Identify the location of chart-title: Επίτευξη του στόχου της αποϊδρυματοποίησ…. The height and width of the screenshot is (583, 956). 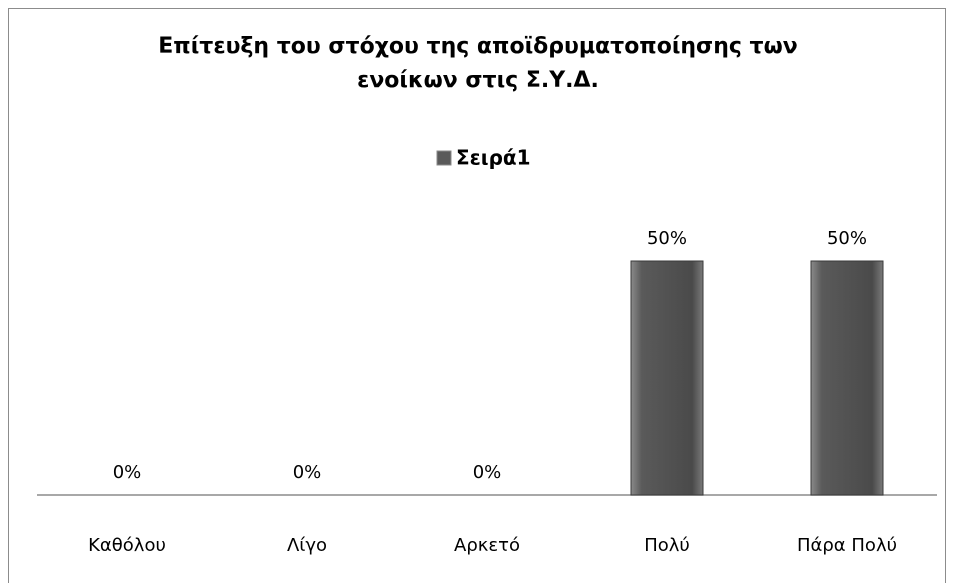
(478, 63).